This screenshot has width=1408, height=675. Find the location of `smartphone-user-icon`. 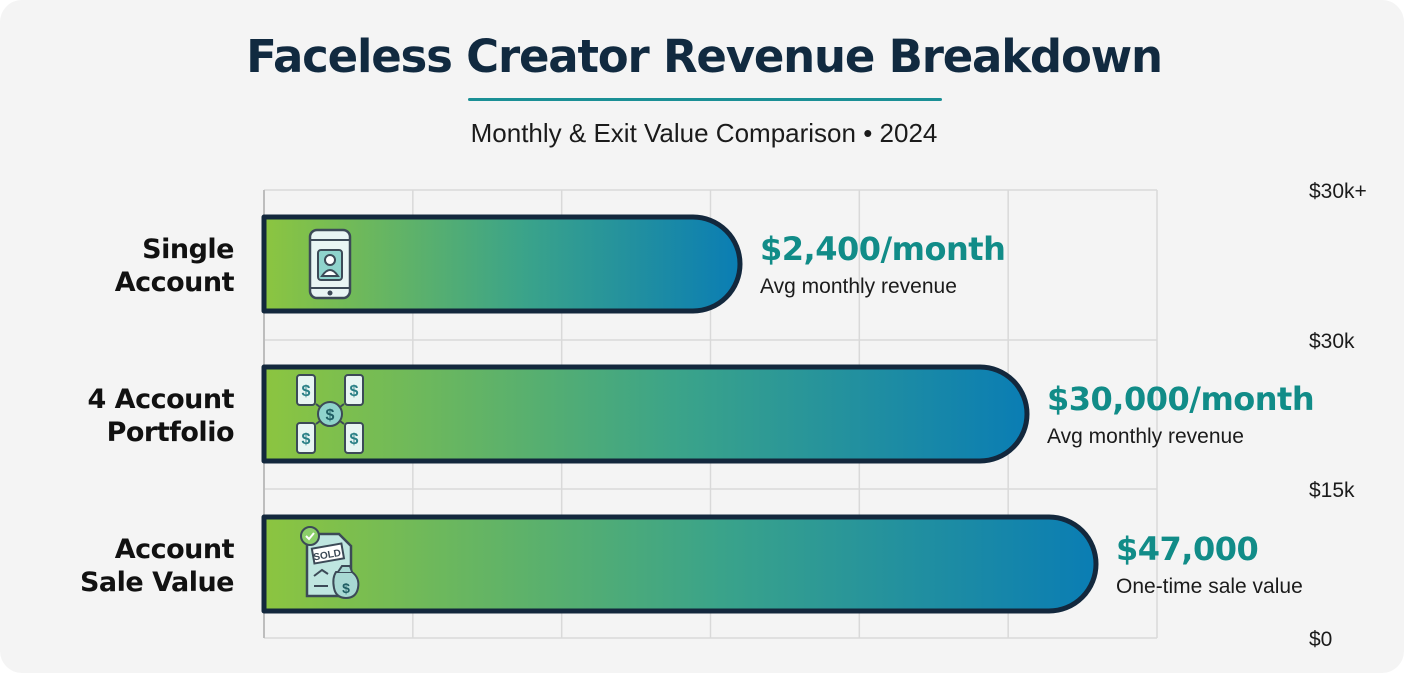

smartphone-user-icon is located at coordinates (330, 264).